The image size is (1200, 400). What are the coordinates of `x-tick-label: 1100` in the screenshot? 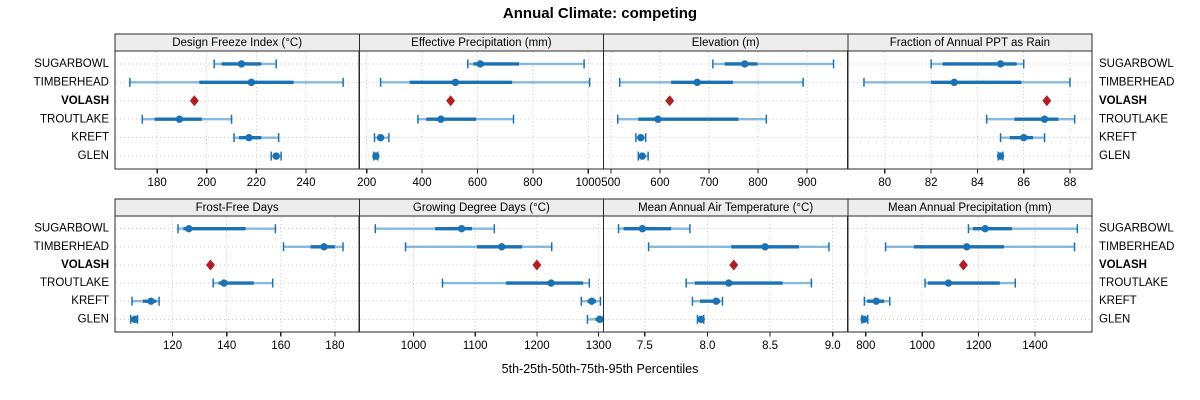 It's located at (475, 346).